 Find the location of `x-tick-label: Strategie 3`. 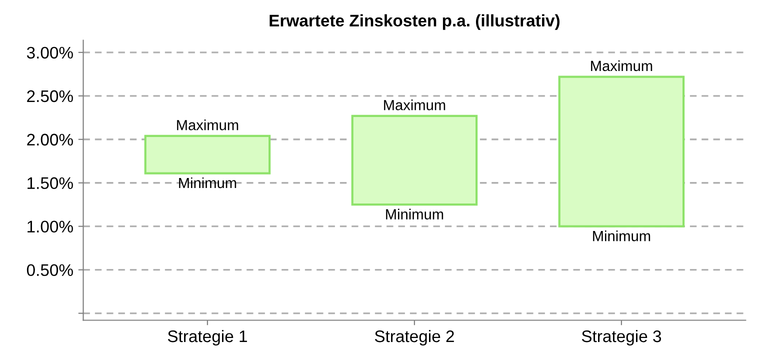

x-tick-label: Strategie 3 is located at coordinates (622, 338).